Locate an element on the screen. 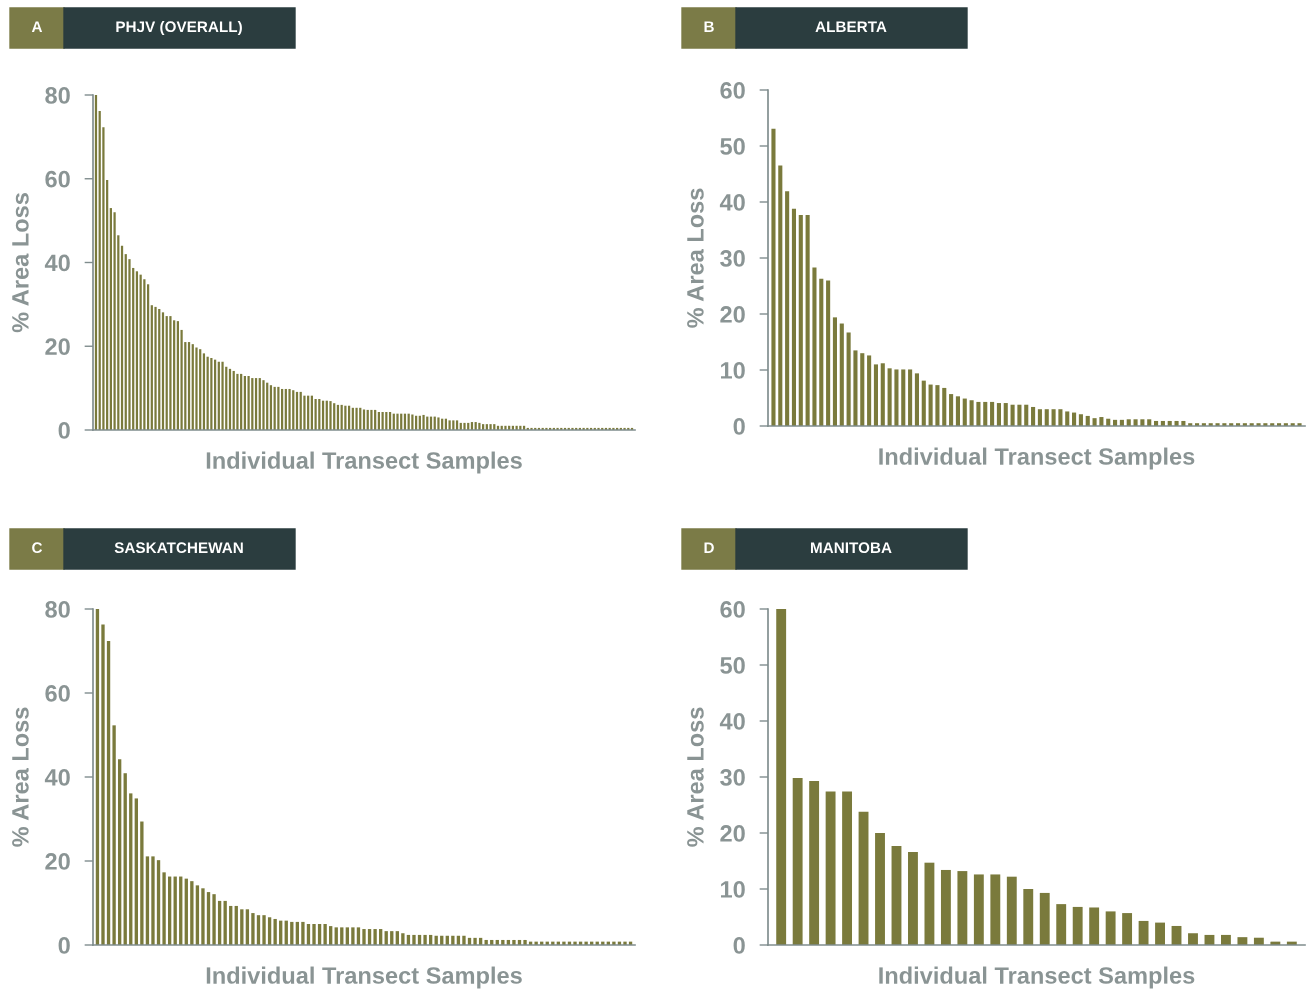  y-tick-label: 10 is located at coordinates (733, 889).